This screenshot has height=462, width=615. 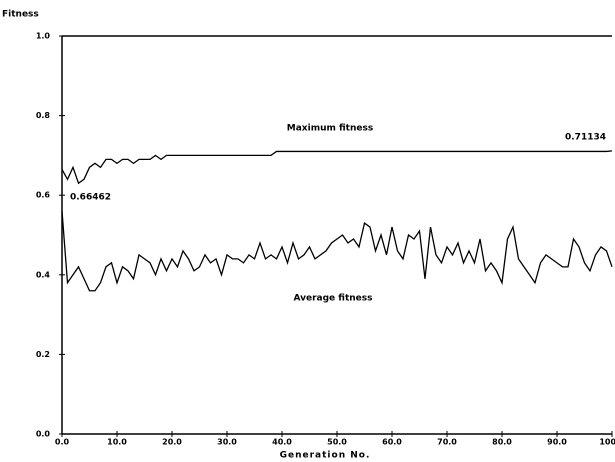 What do you see at coordinates (447, 442) in the screenshot?
I see `x-tick-label: 70.0` at bounding box center [447, 442].